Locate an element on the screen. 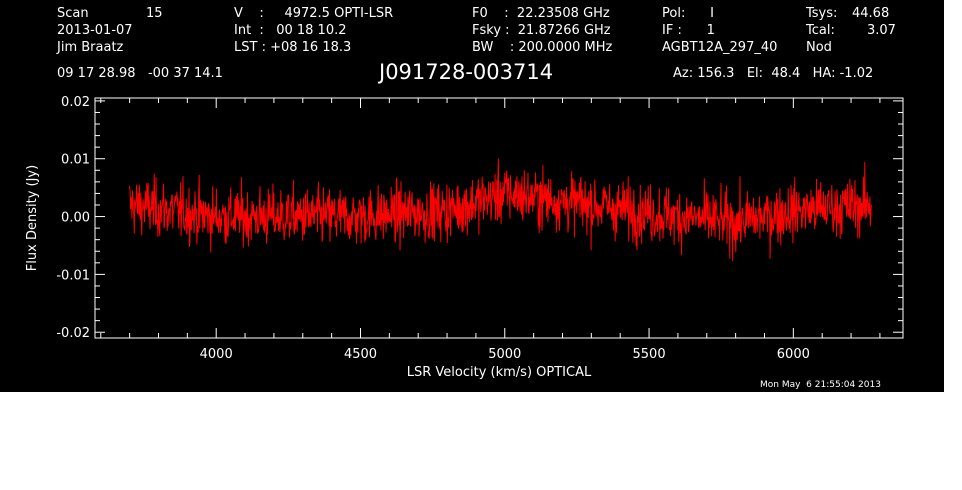  bandwidth-info: BW : 200.0000 MHz is located at coordinates (542, 47).